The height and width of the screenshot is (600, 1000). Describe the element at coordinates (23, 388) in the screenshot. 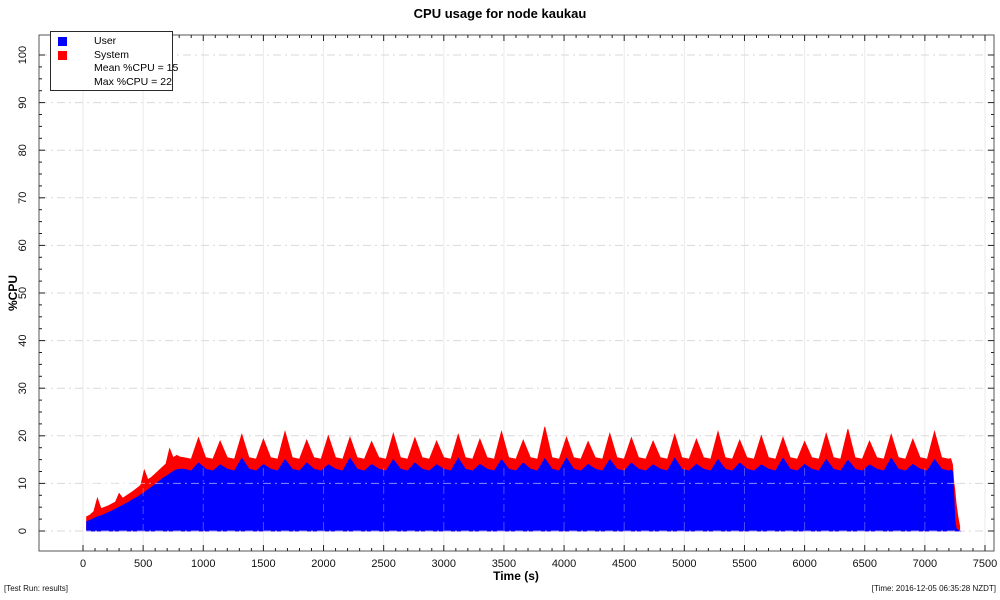

I see `y-tick-label: 30` at that location.